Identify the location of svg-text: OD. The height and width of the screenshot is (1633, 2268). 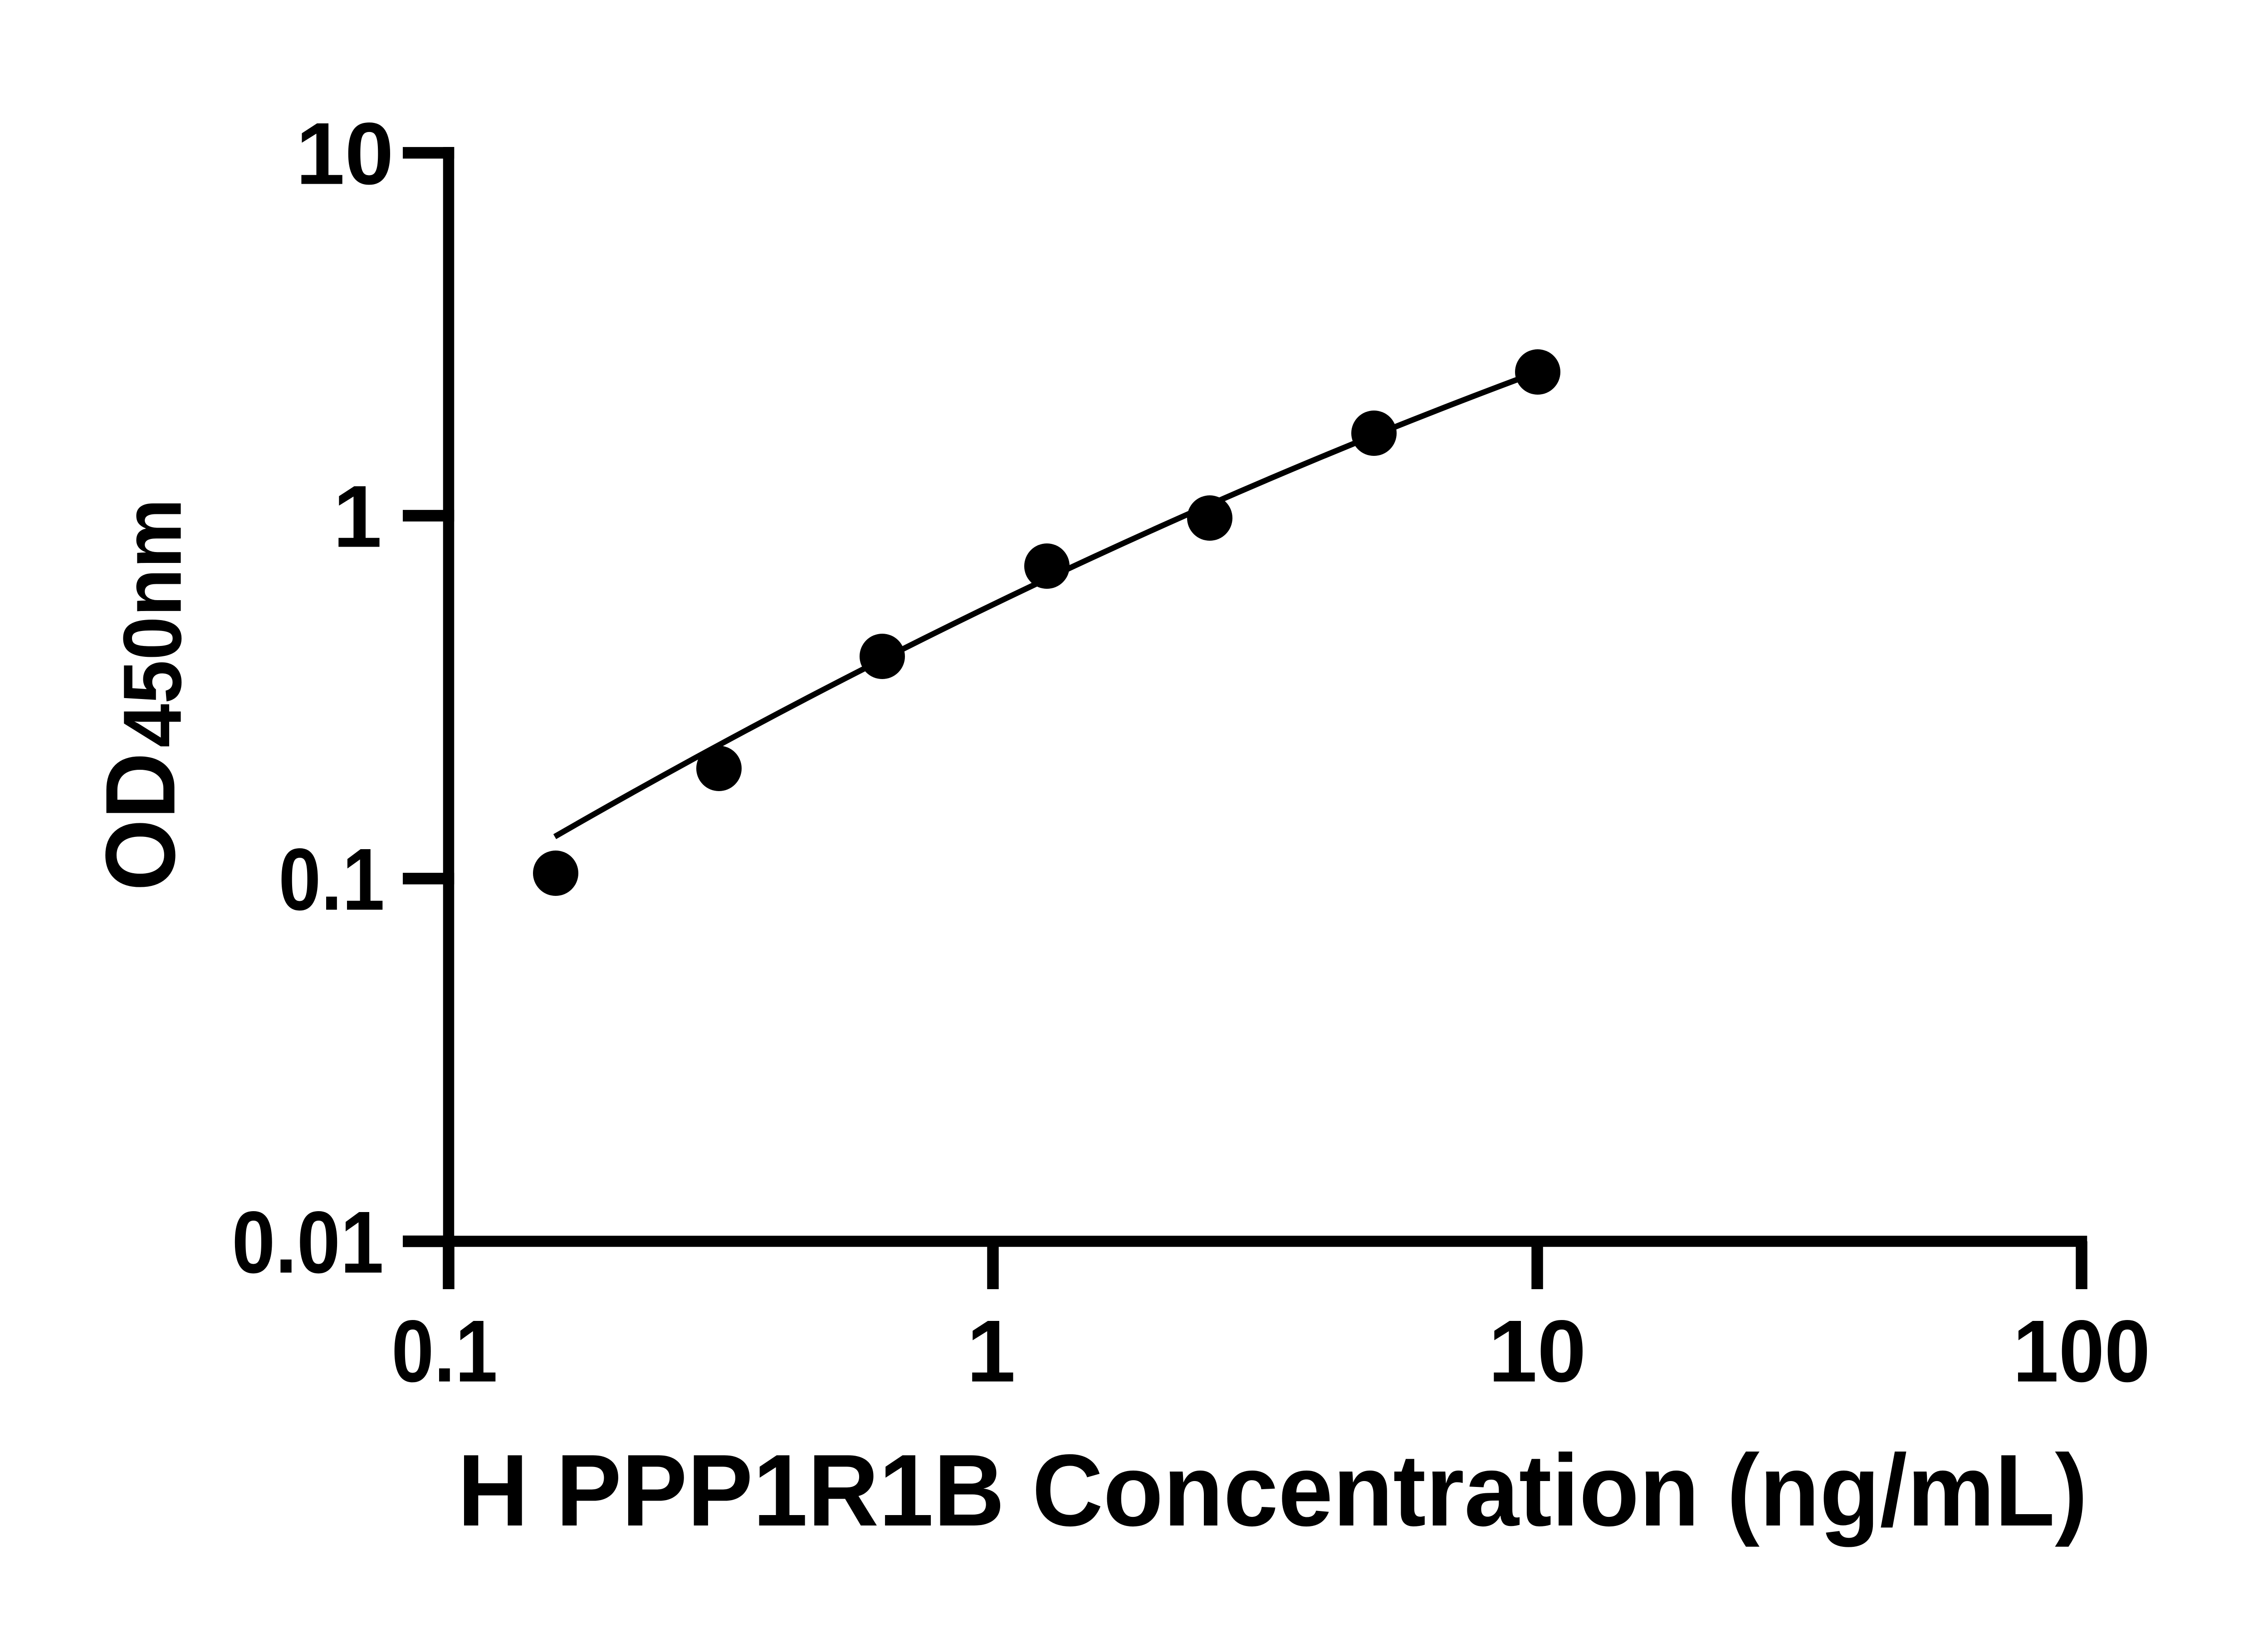
(141, 822).